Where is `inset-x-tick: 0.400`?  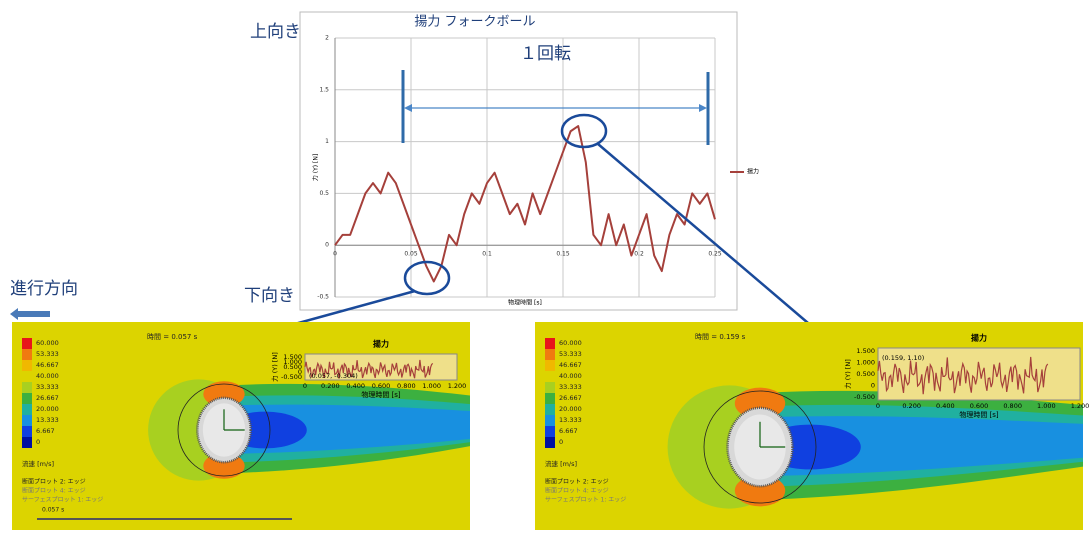
inset-x-tick: 0.400 is located at coordinates (355, 386).